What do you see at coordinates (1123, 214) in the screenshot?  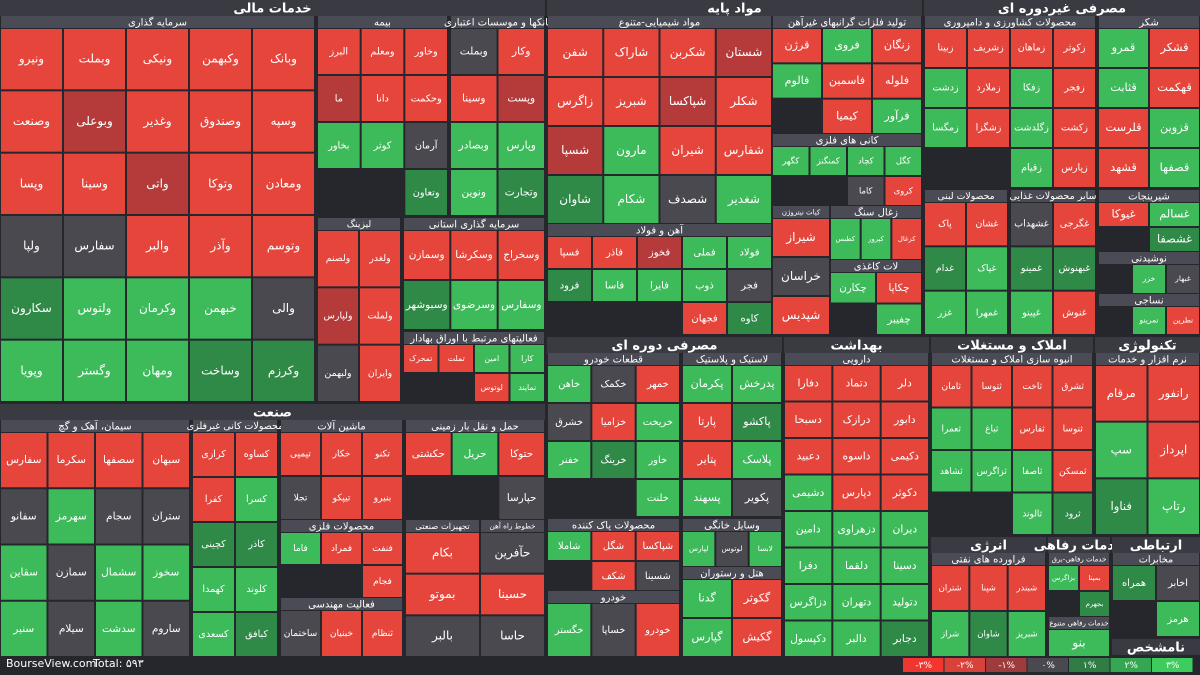 I see `stock-name: غیوکا` at bounding box center [1123, 214].